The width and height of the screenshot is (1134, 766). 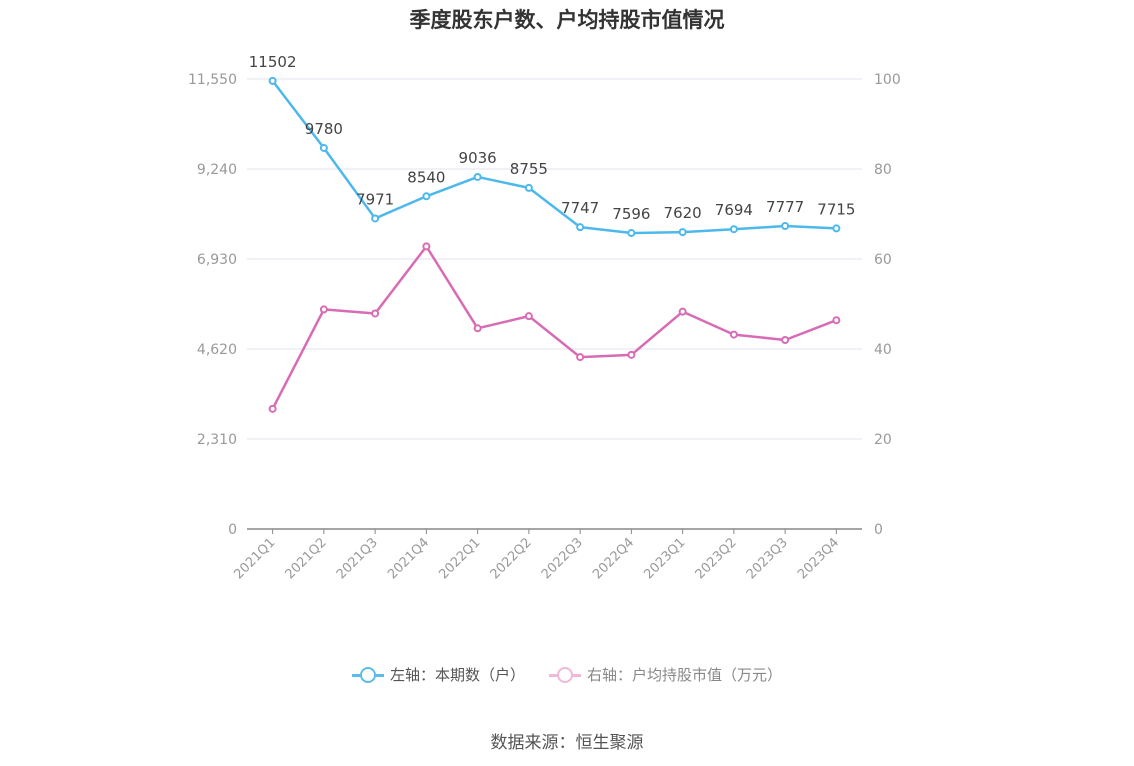 I want to click on left-axis-tick-label: 2,310, so click(x=217, y=440).